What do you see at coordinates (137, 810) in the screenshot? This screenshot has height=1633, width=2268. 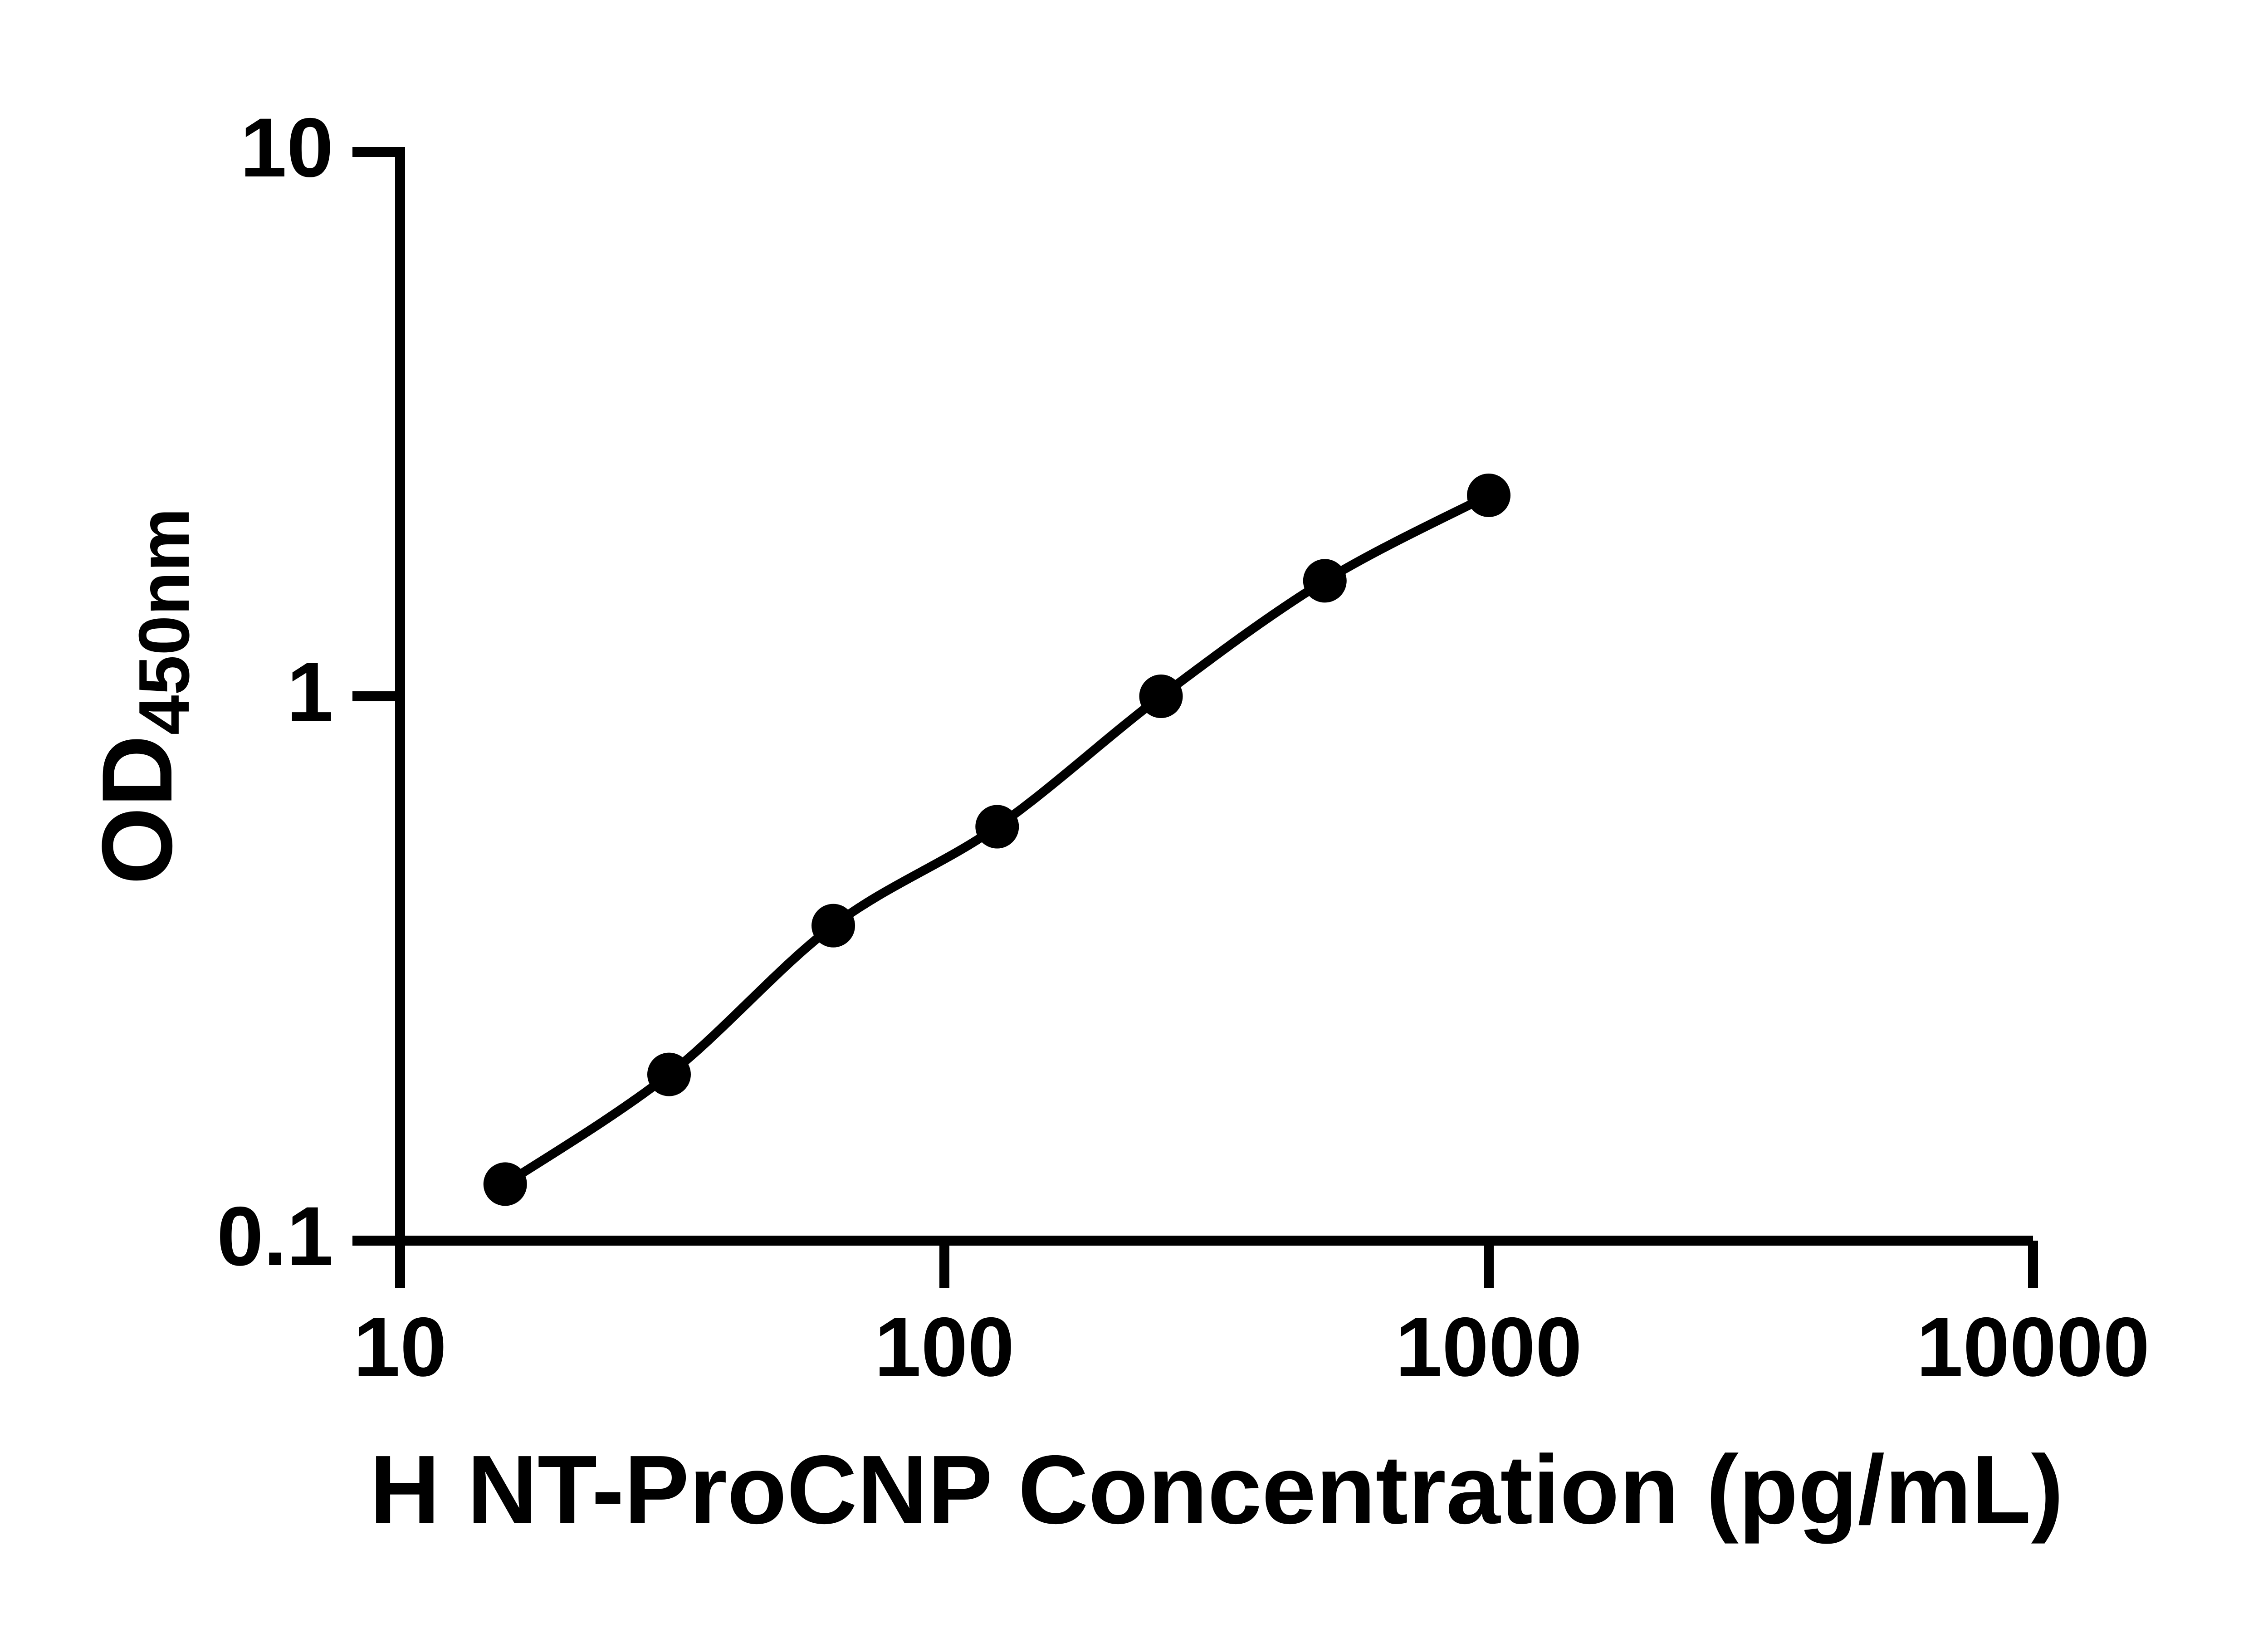 I see `y-axis-title-main: OD` at bounding box center [137, 810].